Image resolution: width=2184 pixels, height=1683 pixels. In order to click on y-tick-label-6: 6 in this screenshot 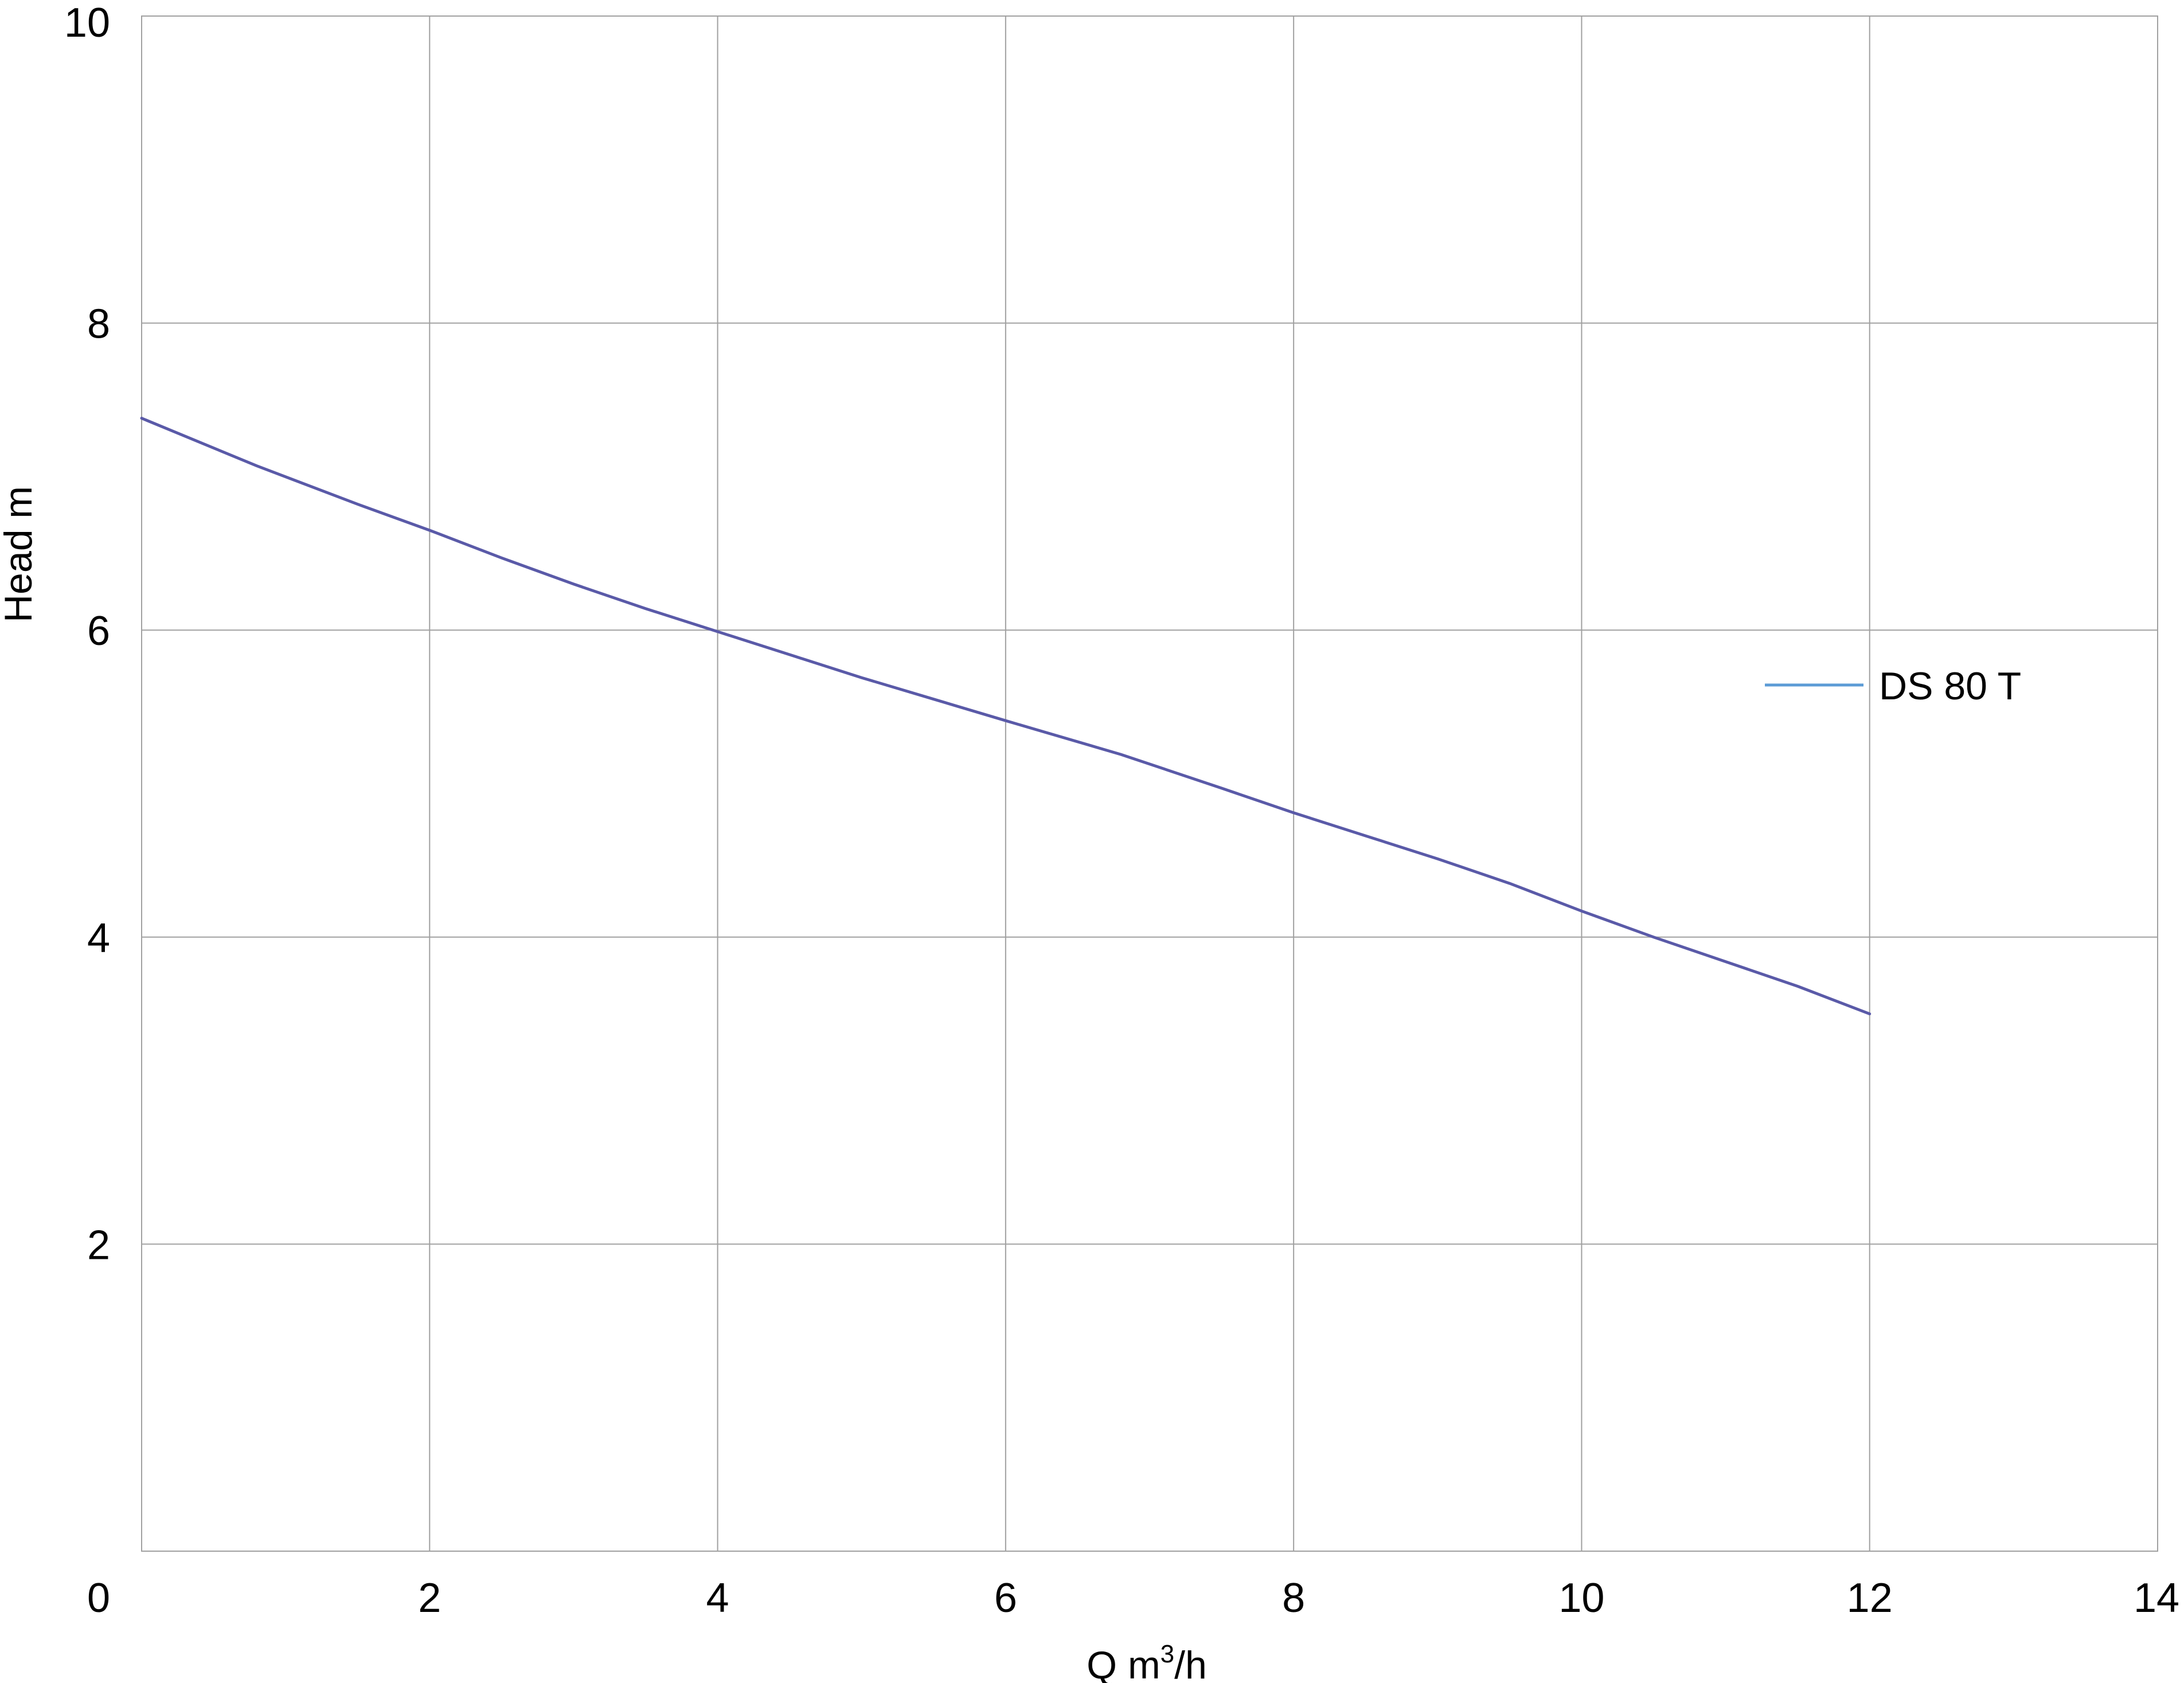, I will do `click(98, 631)`.